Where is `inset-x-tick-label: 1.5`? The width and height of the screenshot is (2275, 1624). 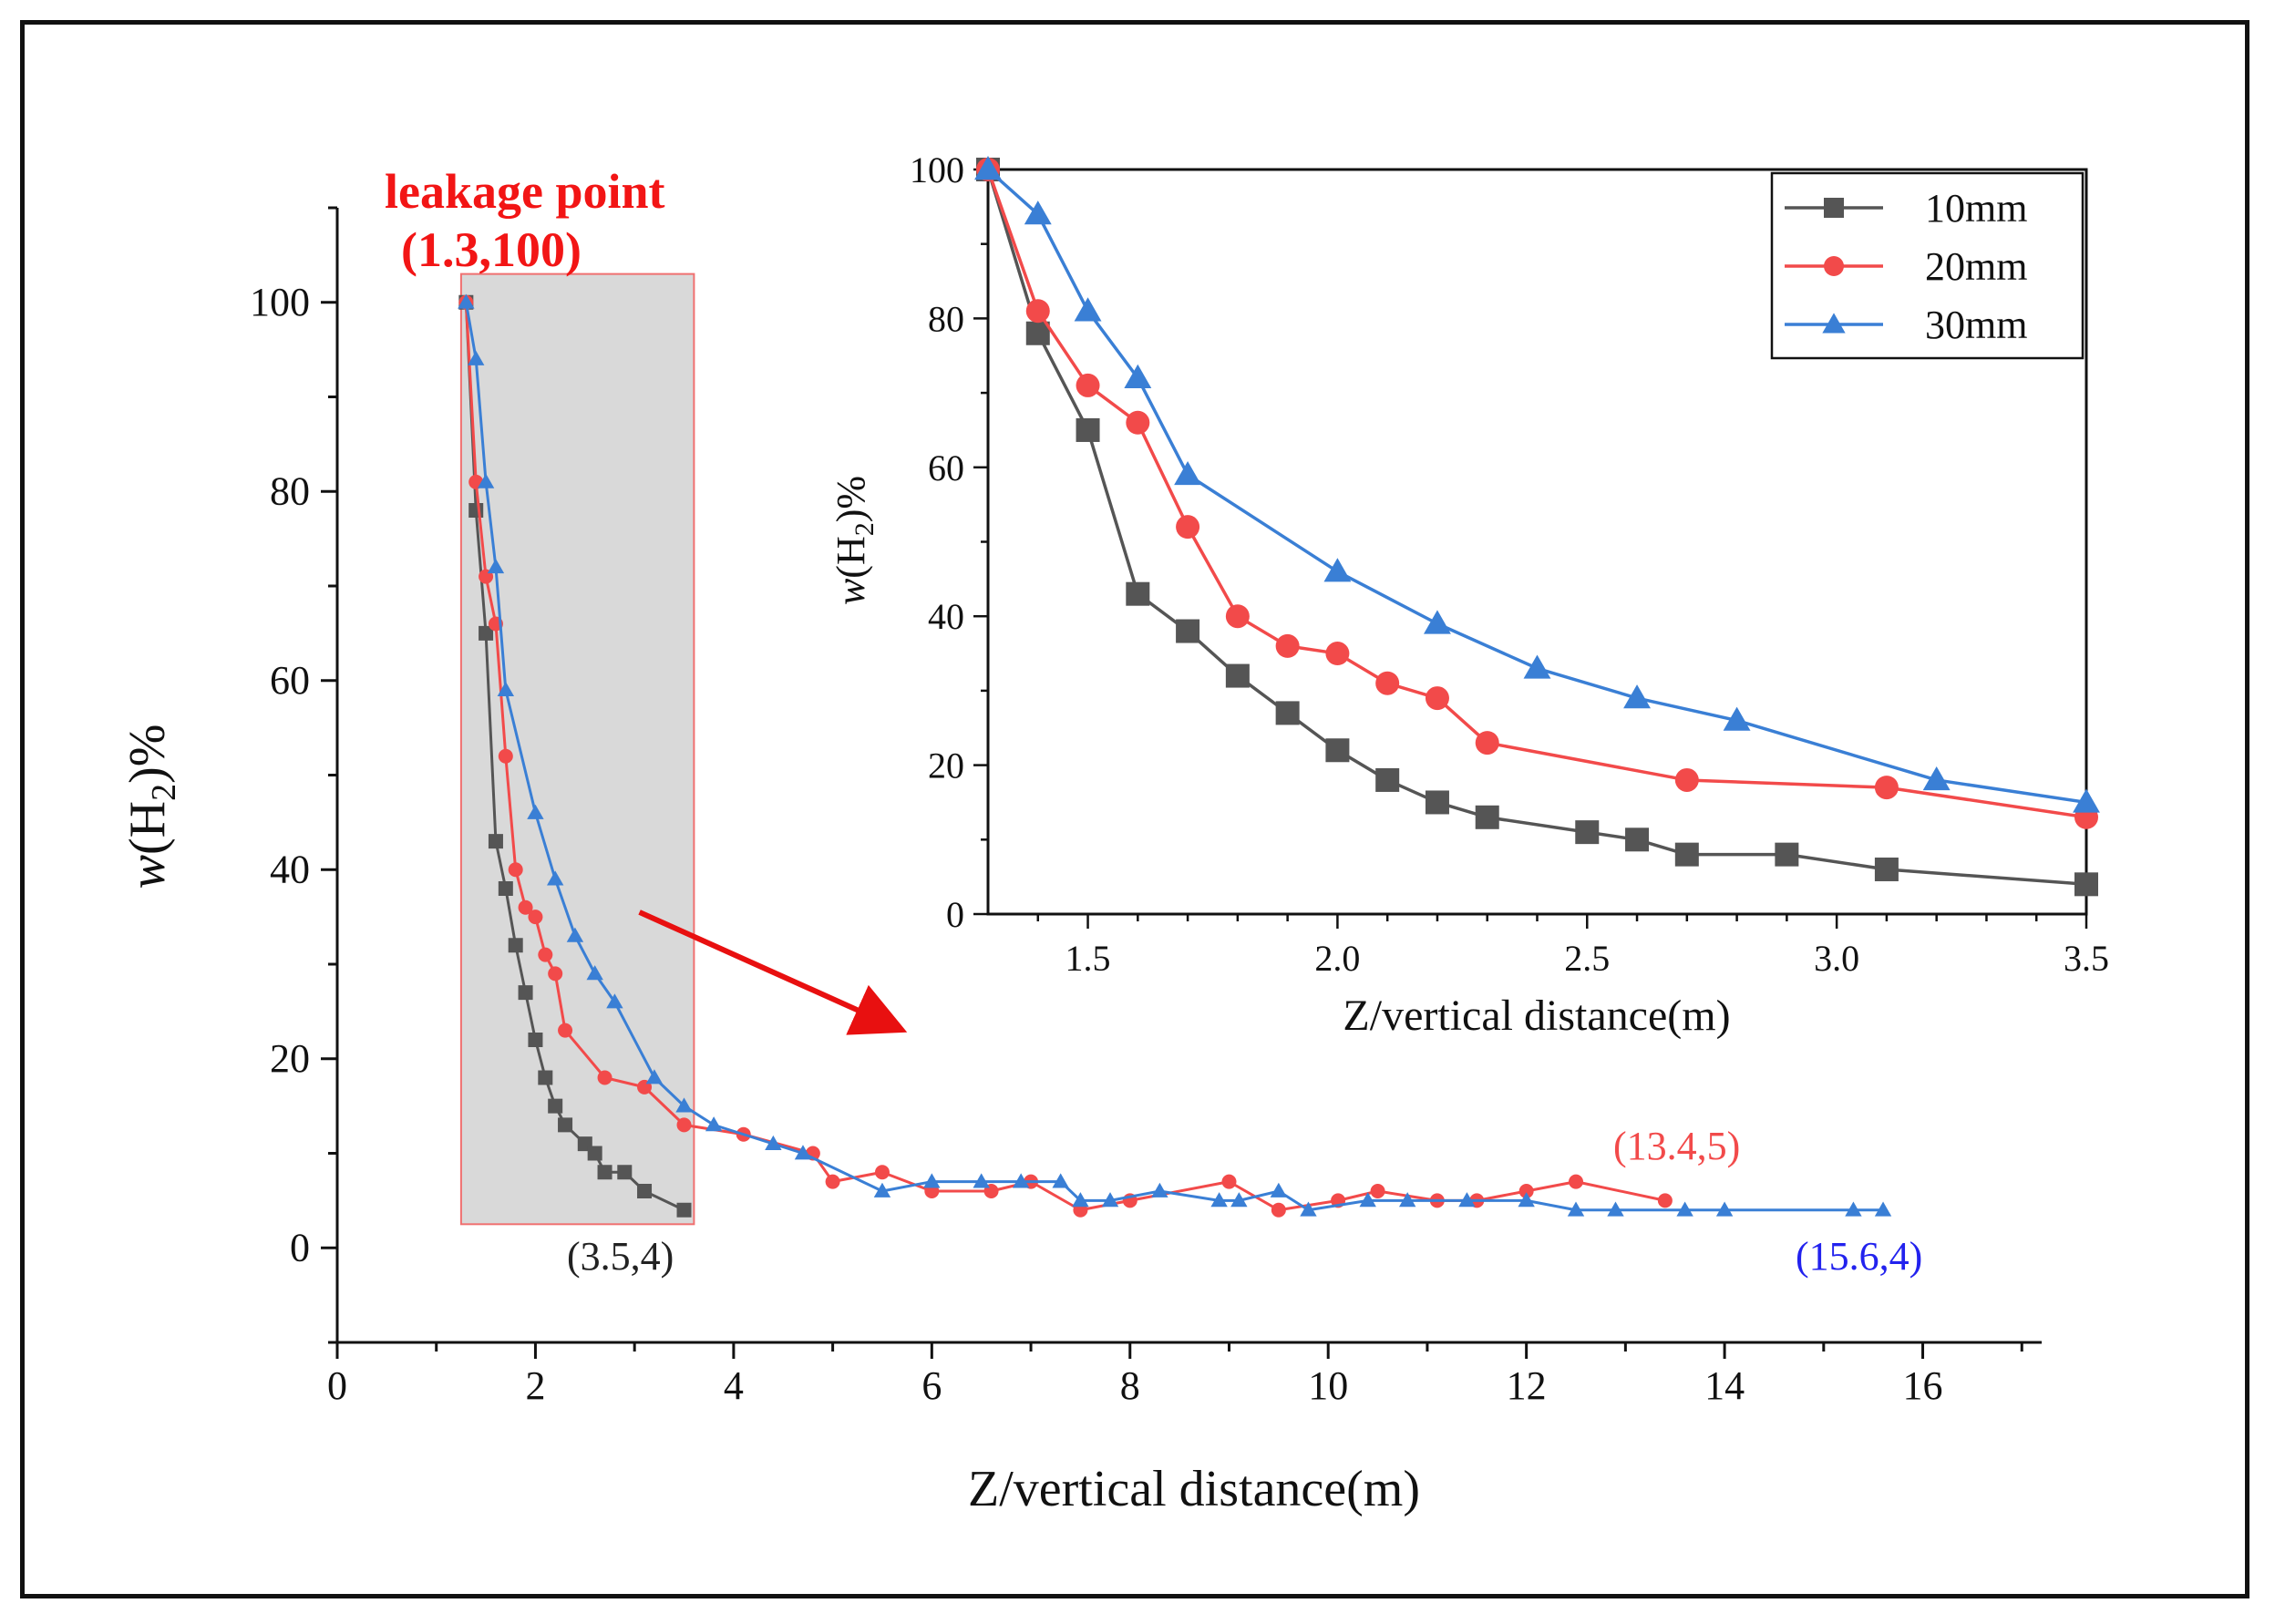 inset-x-tick-label: 1.5 is located at coordinates (1088, 959).